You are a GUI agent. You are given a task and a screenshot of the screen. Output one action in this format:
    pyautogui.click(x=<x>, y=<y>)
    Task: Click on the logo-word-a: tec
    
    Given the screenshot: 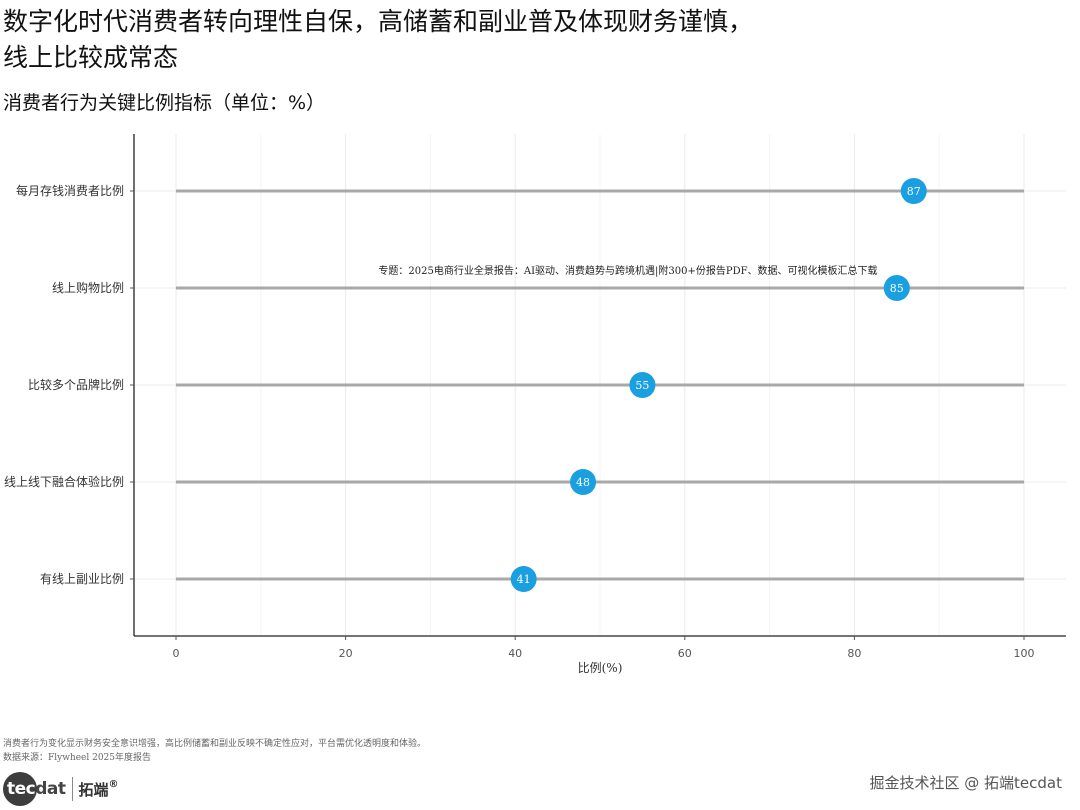 What is the action you would take?
    pyautogui.click(x=21, y=789)
    